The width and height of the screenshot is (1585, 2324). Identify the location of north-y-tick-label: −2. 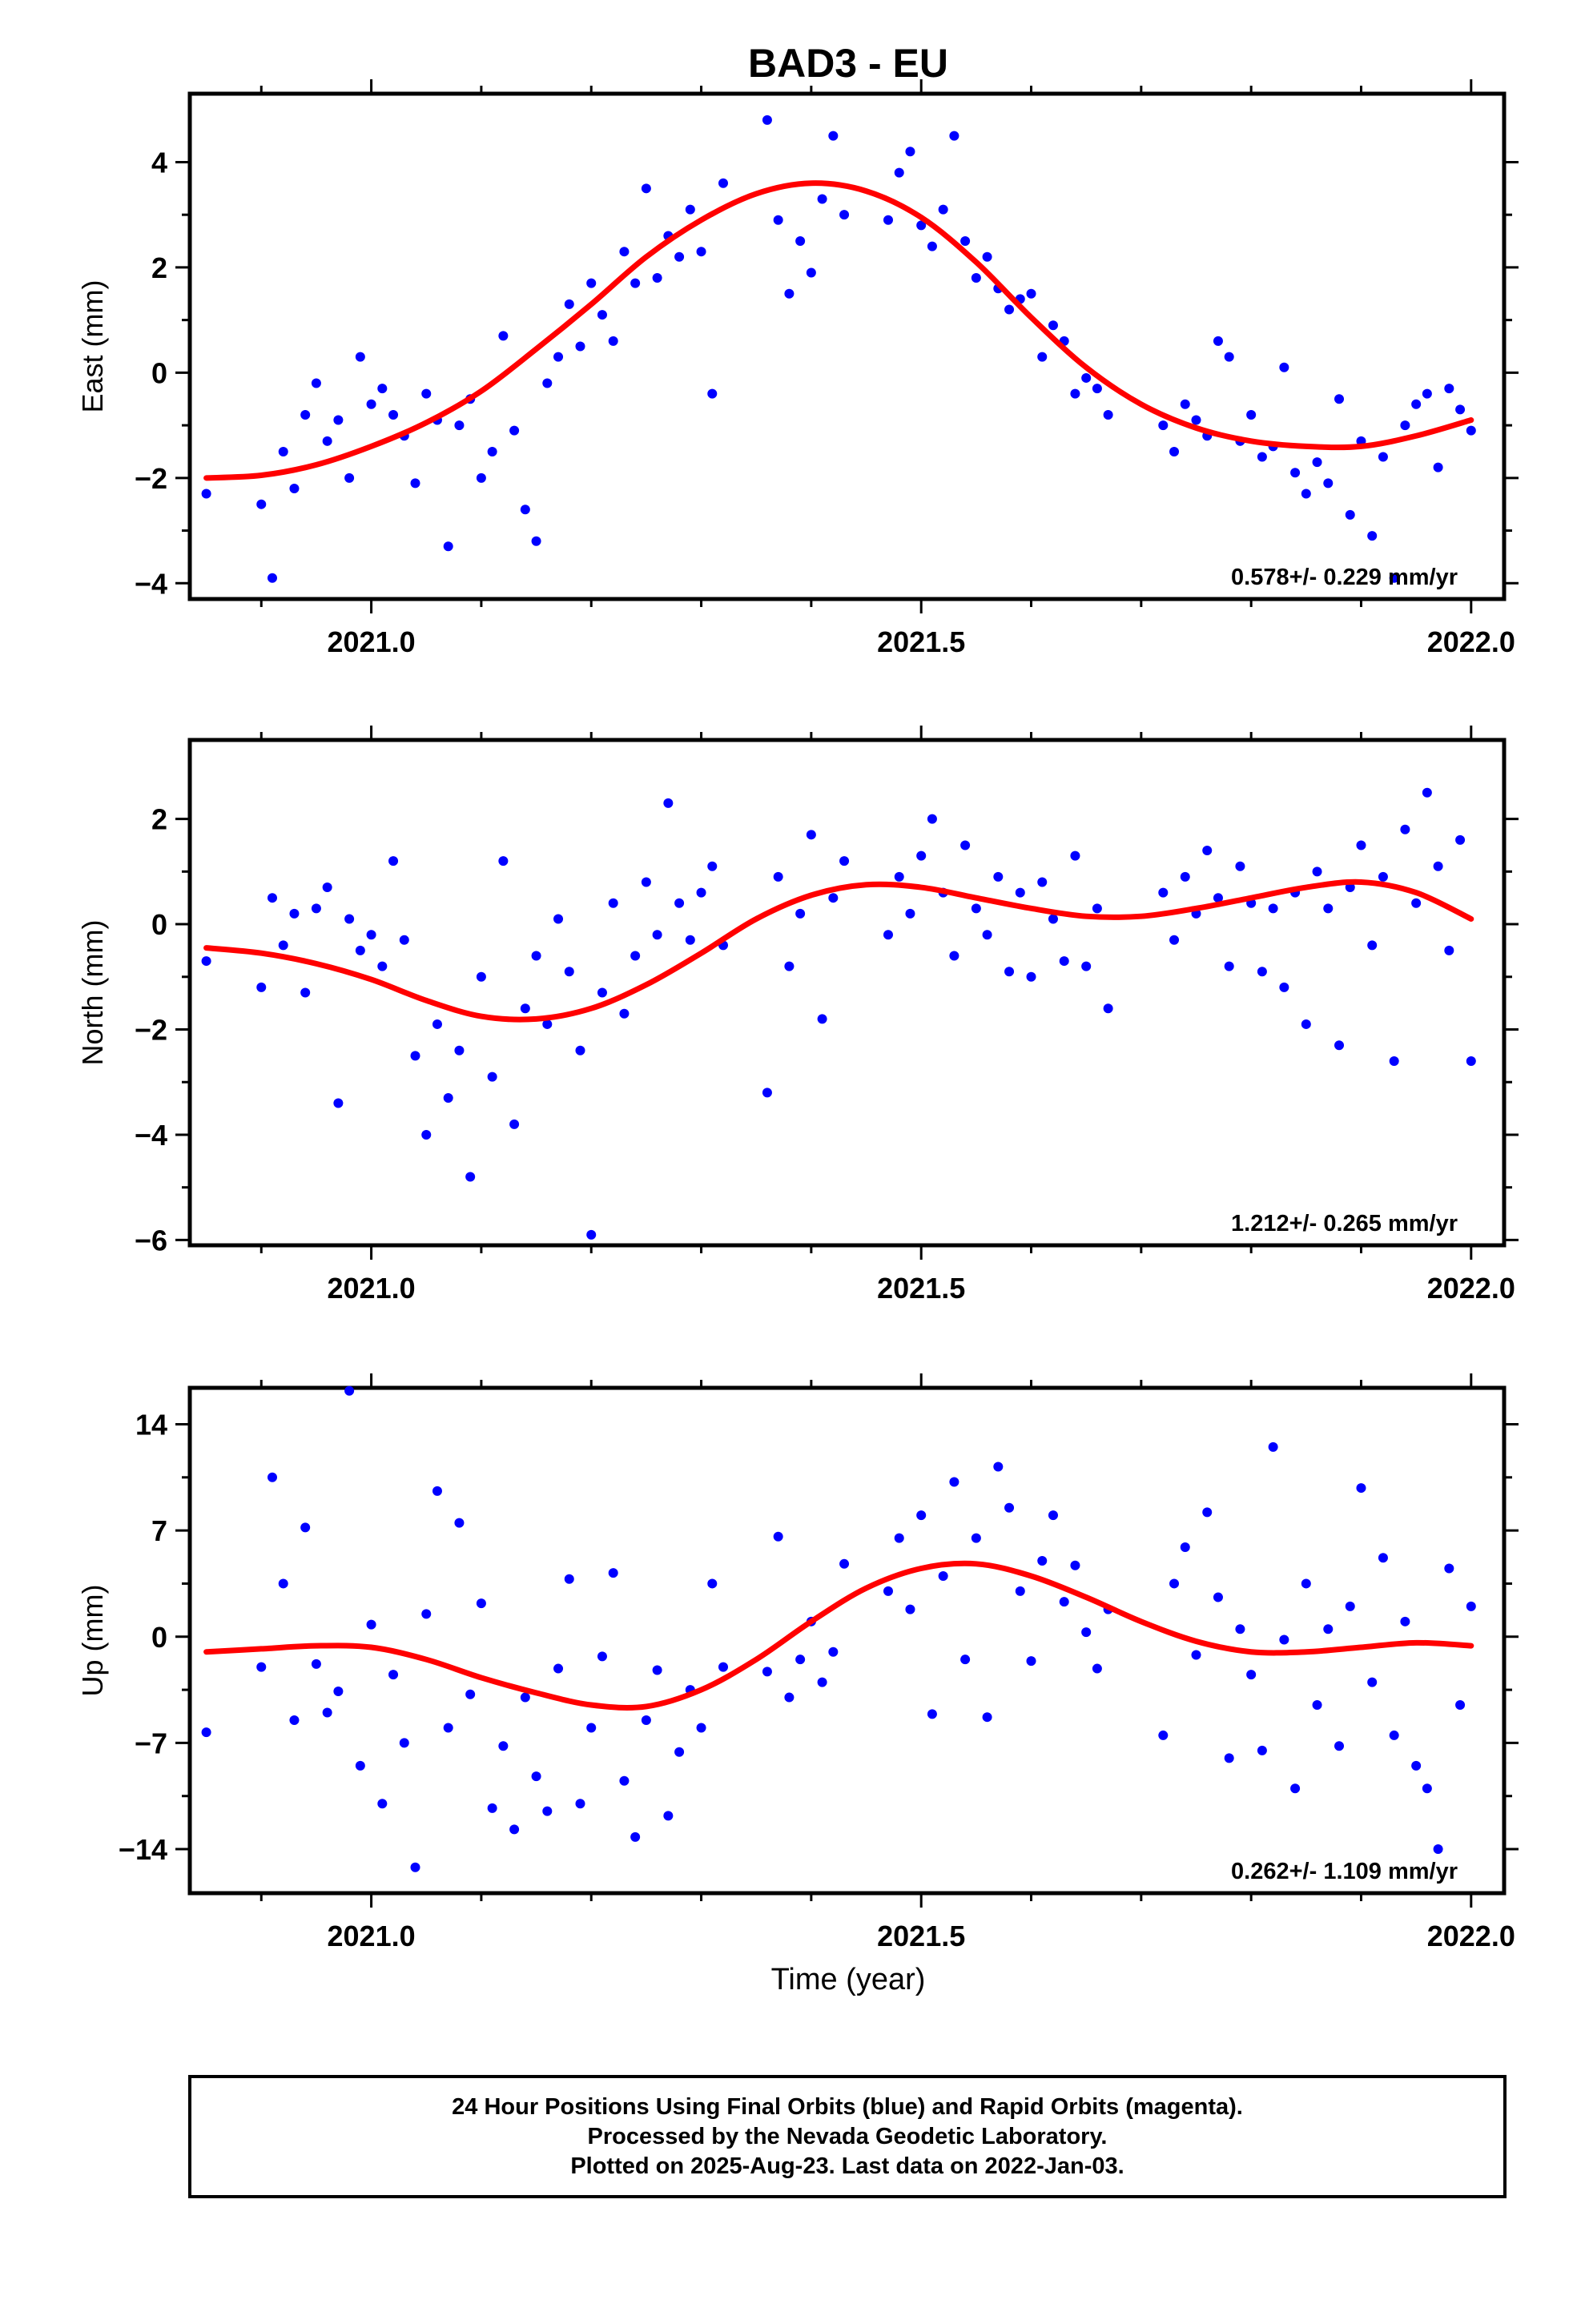
(151, 1030).